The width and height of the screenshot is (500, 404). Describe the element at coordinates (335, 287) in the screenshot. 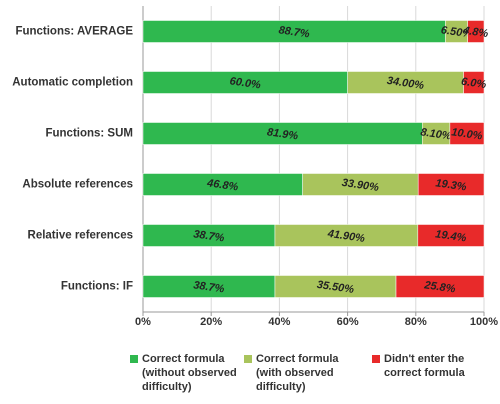

I see `value-label: 35.50%` at that location.